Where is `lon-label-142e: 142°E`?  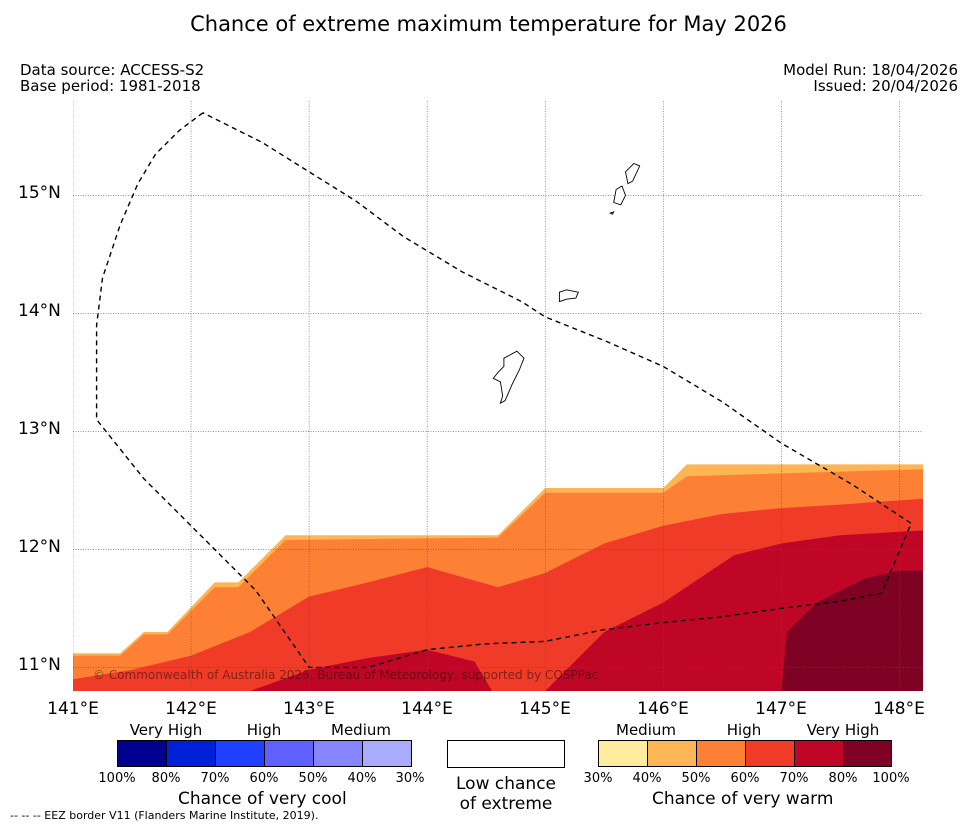 lon-label-142e: 142°E is located at coordinates (191, 709).